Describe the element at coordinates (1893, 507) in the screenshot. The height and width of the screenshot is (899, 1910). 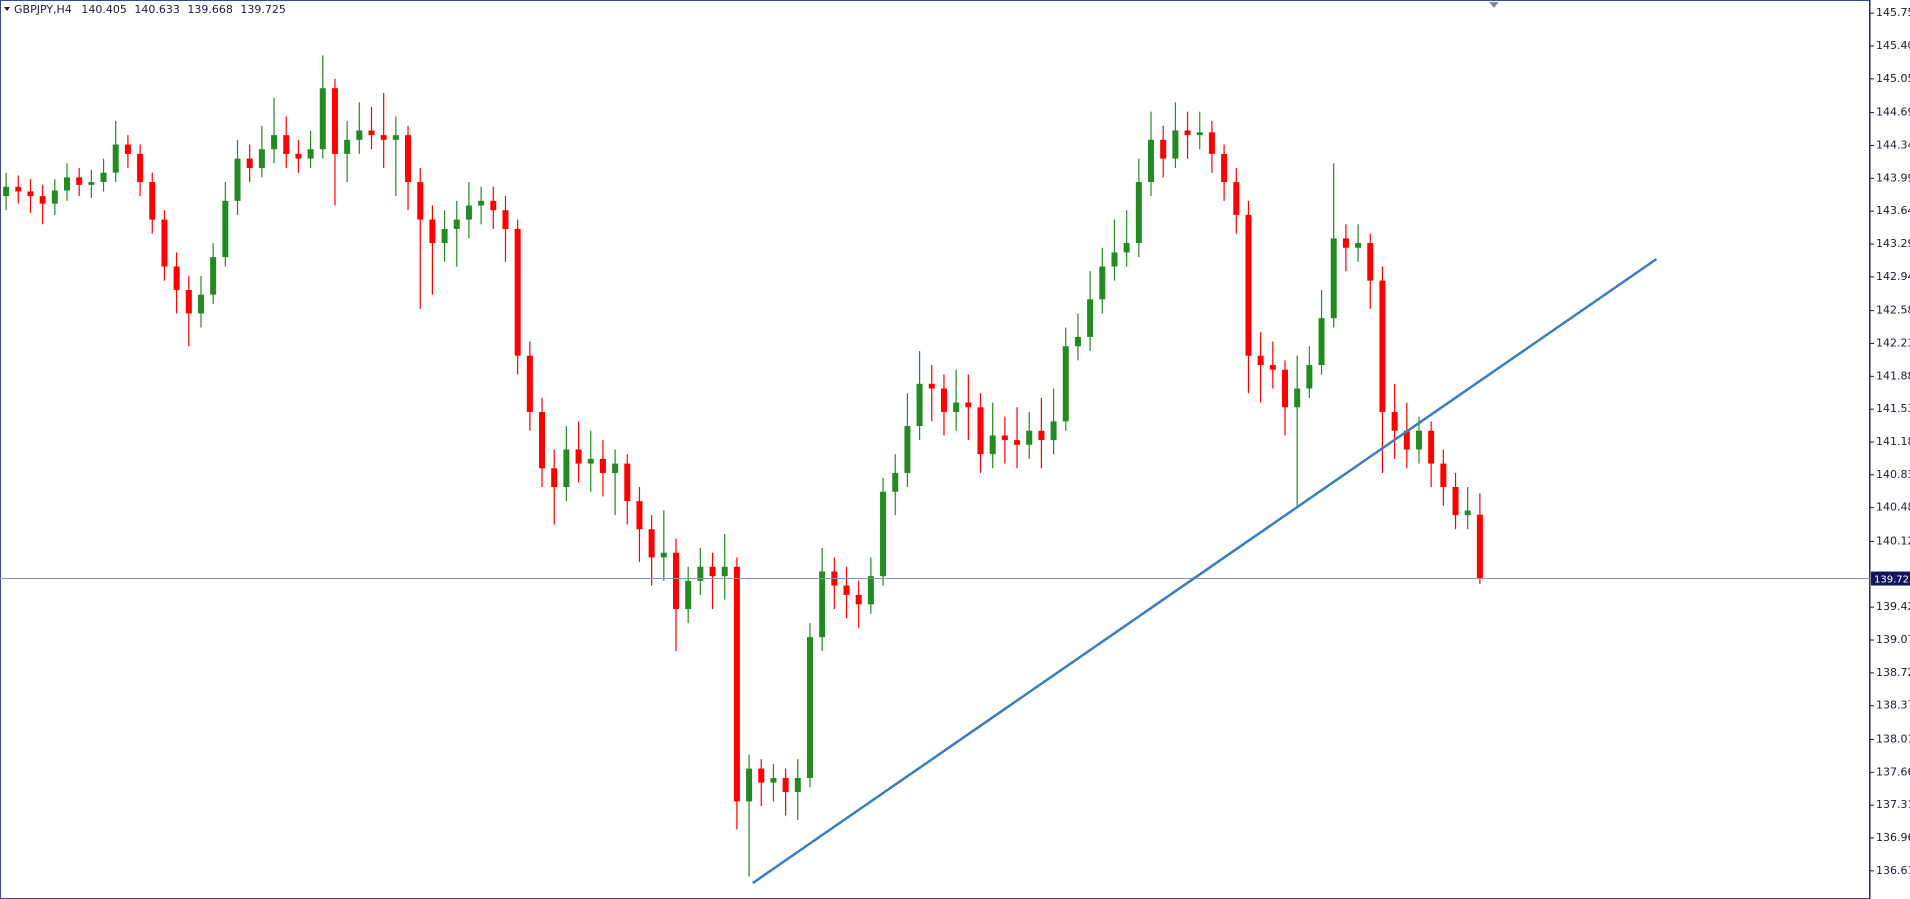
I see `y-tick-label: 140.480` at that location.